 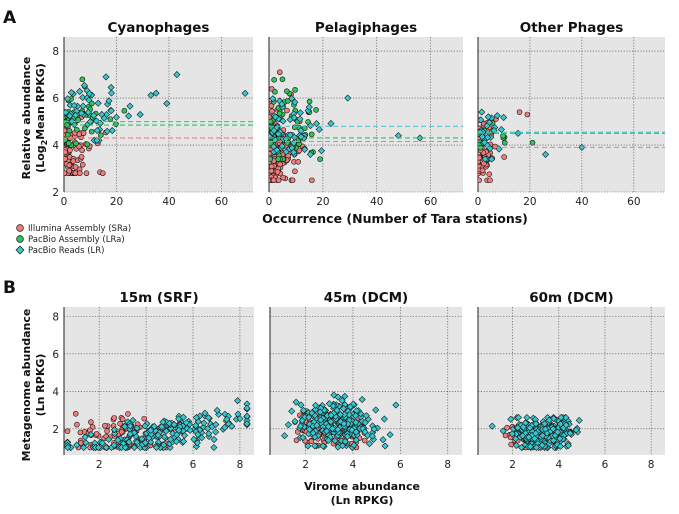 I want to click on subplot-pelagiphages: 0 20 40 60 Pelagiphages, so click(x=364, y=114).